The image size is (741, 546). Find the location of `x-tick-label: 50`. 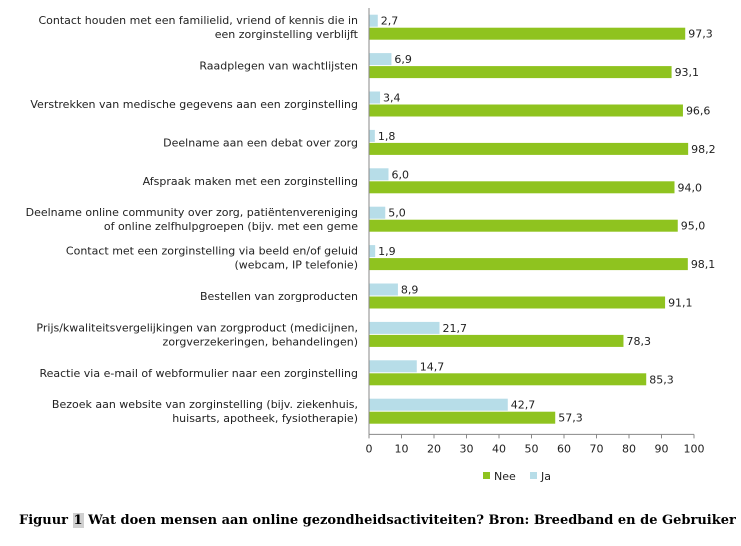

x-tick-label: 50 is located at coordinates (532, 448).